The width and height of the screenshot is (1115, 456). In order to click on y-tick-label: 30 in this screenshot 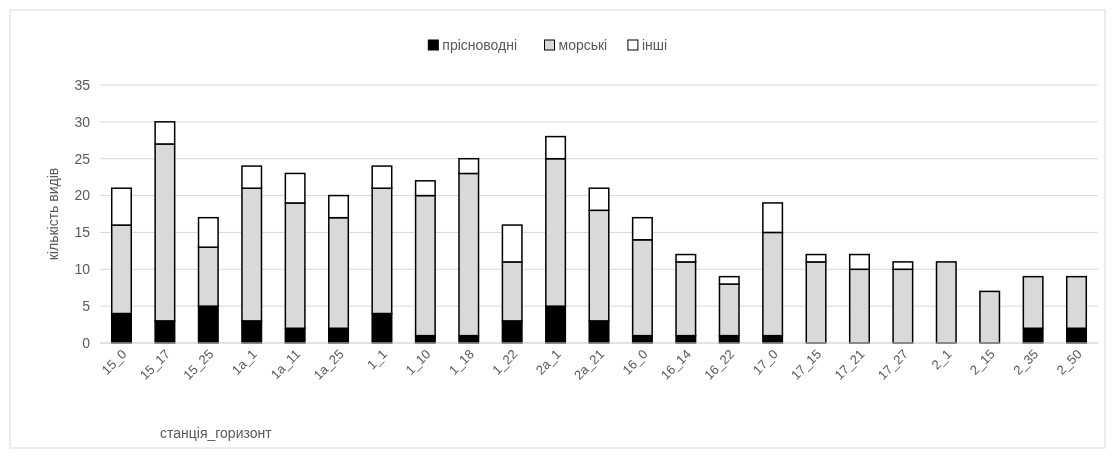, I will do `click(82, 121)`.